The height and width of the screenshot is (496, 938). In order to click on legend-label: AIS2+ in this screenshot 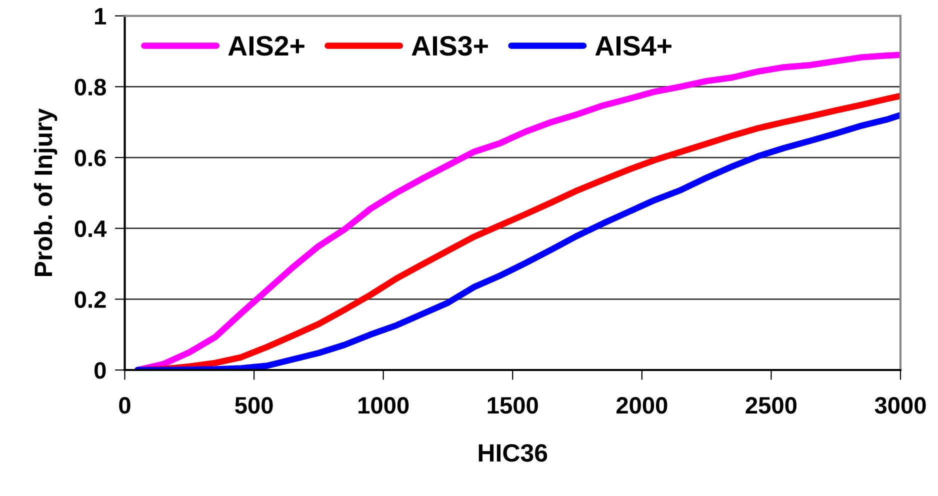, I will do `click(266, 46)`.